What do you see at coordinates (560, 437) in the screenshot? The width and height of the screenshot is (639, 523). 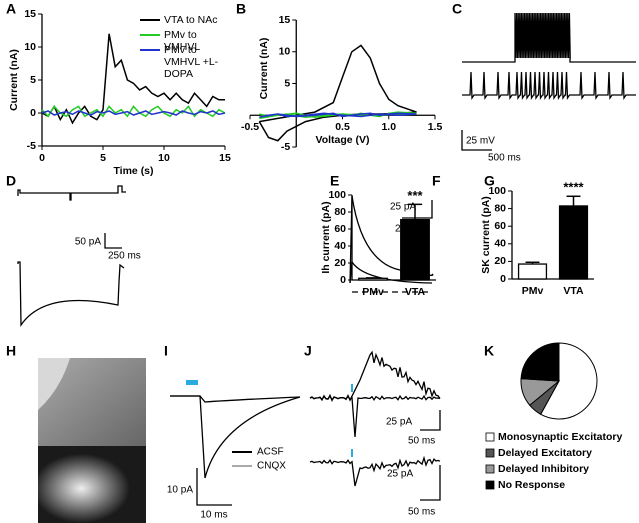 I see `legend-label: Monosynaptic Excitatory` at bounding box center [560, 437].